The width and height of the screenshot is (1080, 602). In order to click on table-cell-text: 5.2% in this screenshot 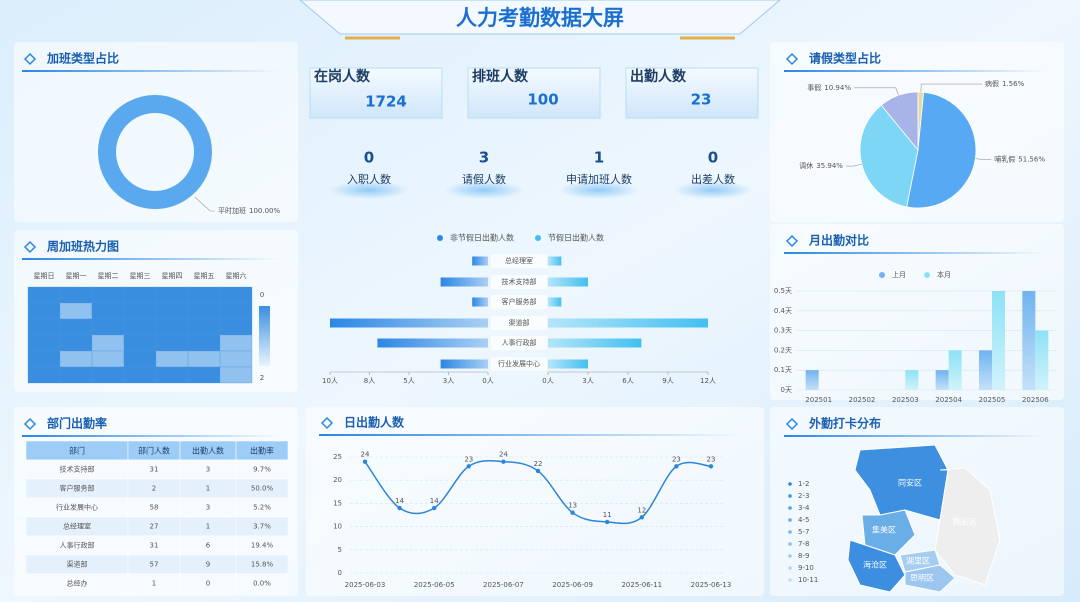, I will do `click(262, 508)`.